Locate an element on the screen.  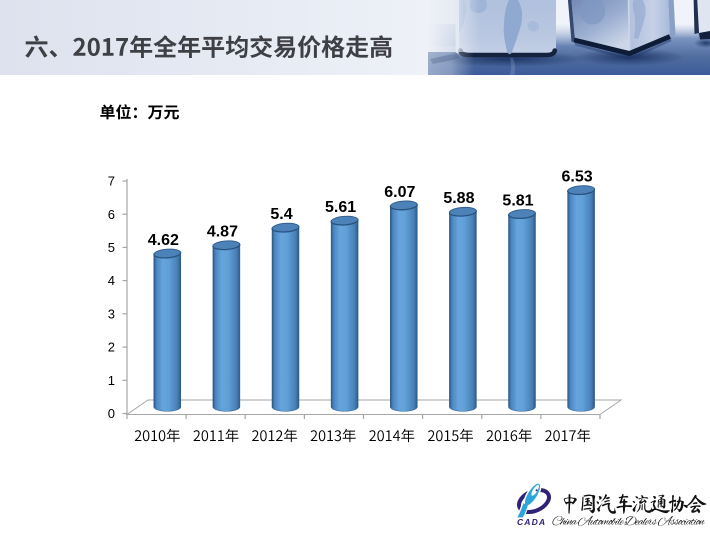
svg-text: 6.53 is located at coordinates (577, 177).